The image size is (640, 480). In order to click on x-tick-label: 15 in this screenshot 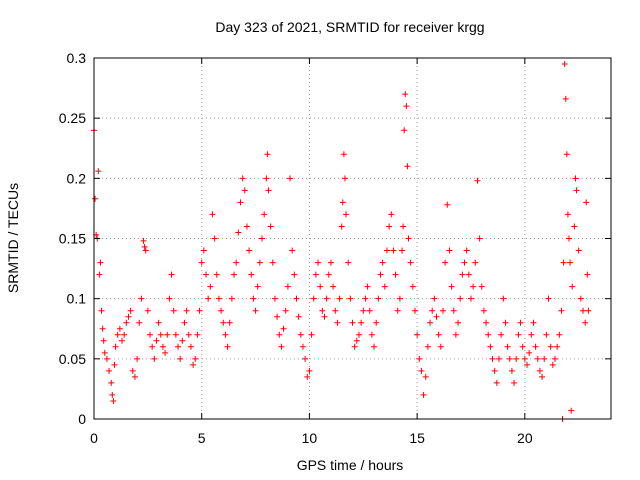, I will do `click(417, 438)`.